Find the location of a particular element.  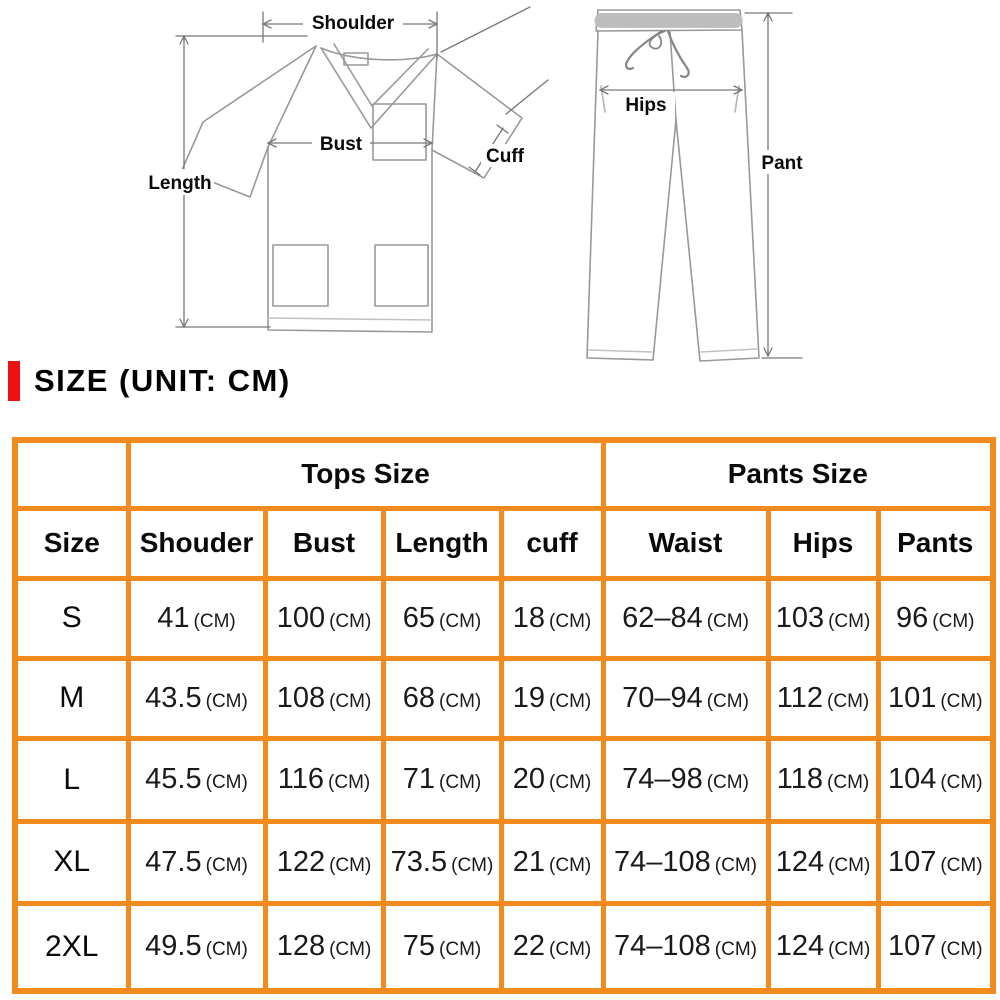

measurement-cell: 71 (CM) is located at coordinates (442, 779).